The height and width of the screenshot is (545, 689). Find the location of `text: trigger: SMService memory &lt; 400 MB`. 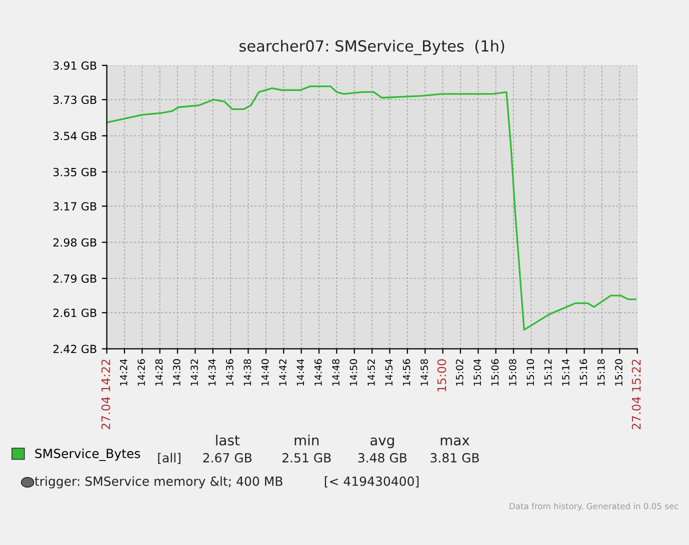

text: trigger: SMService memory &lt; 400 MB is located at coordinates (158, 482).